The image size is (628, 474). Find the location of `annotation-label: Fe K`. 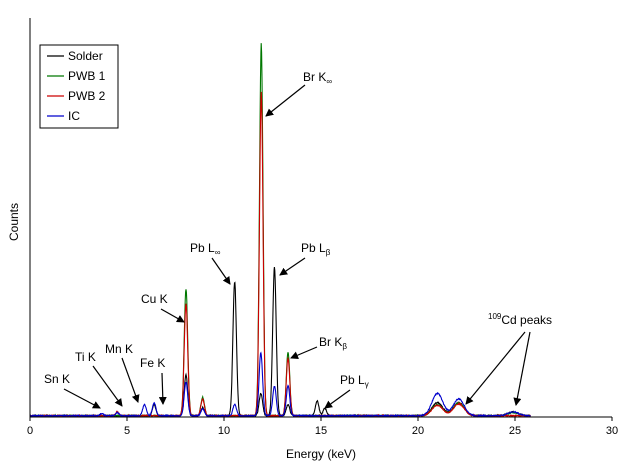

annotation-label: Fe K is located at coordinates (152, 363).